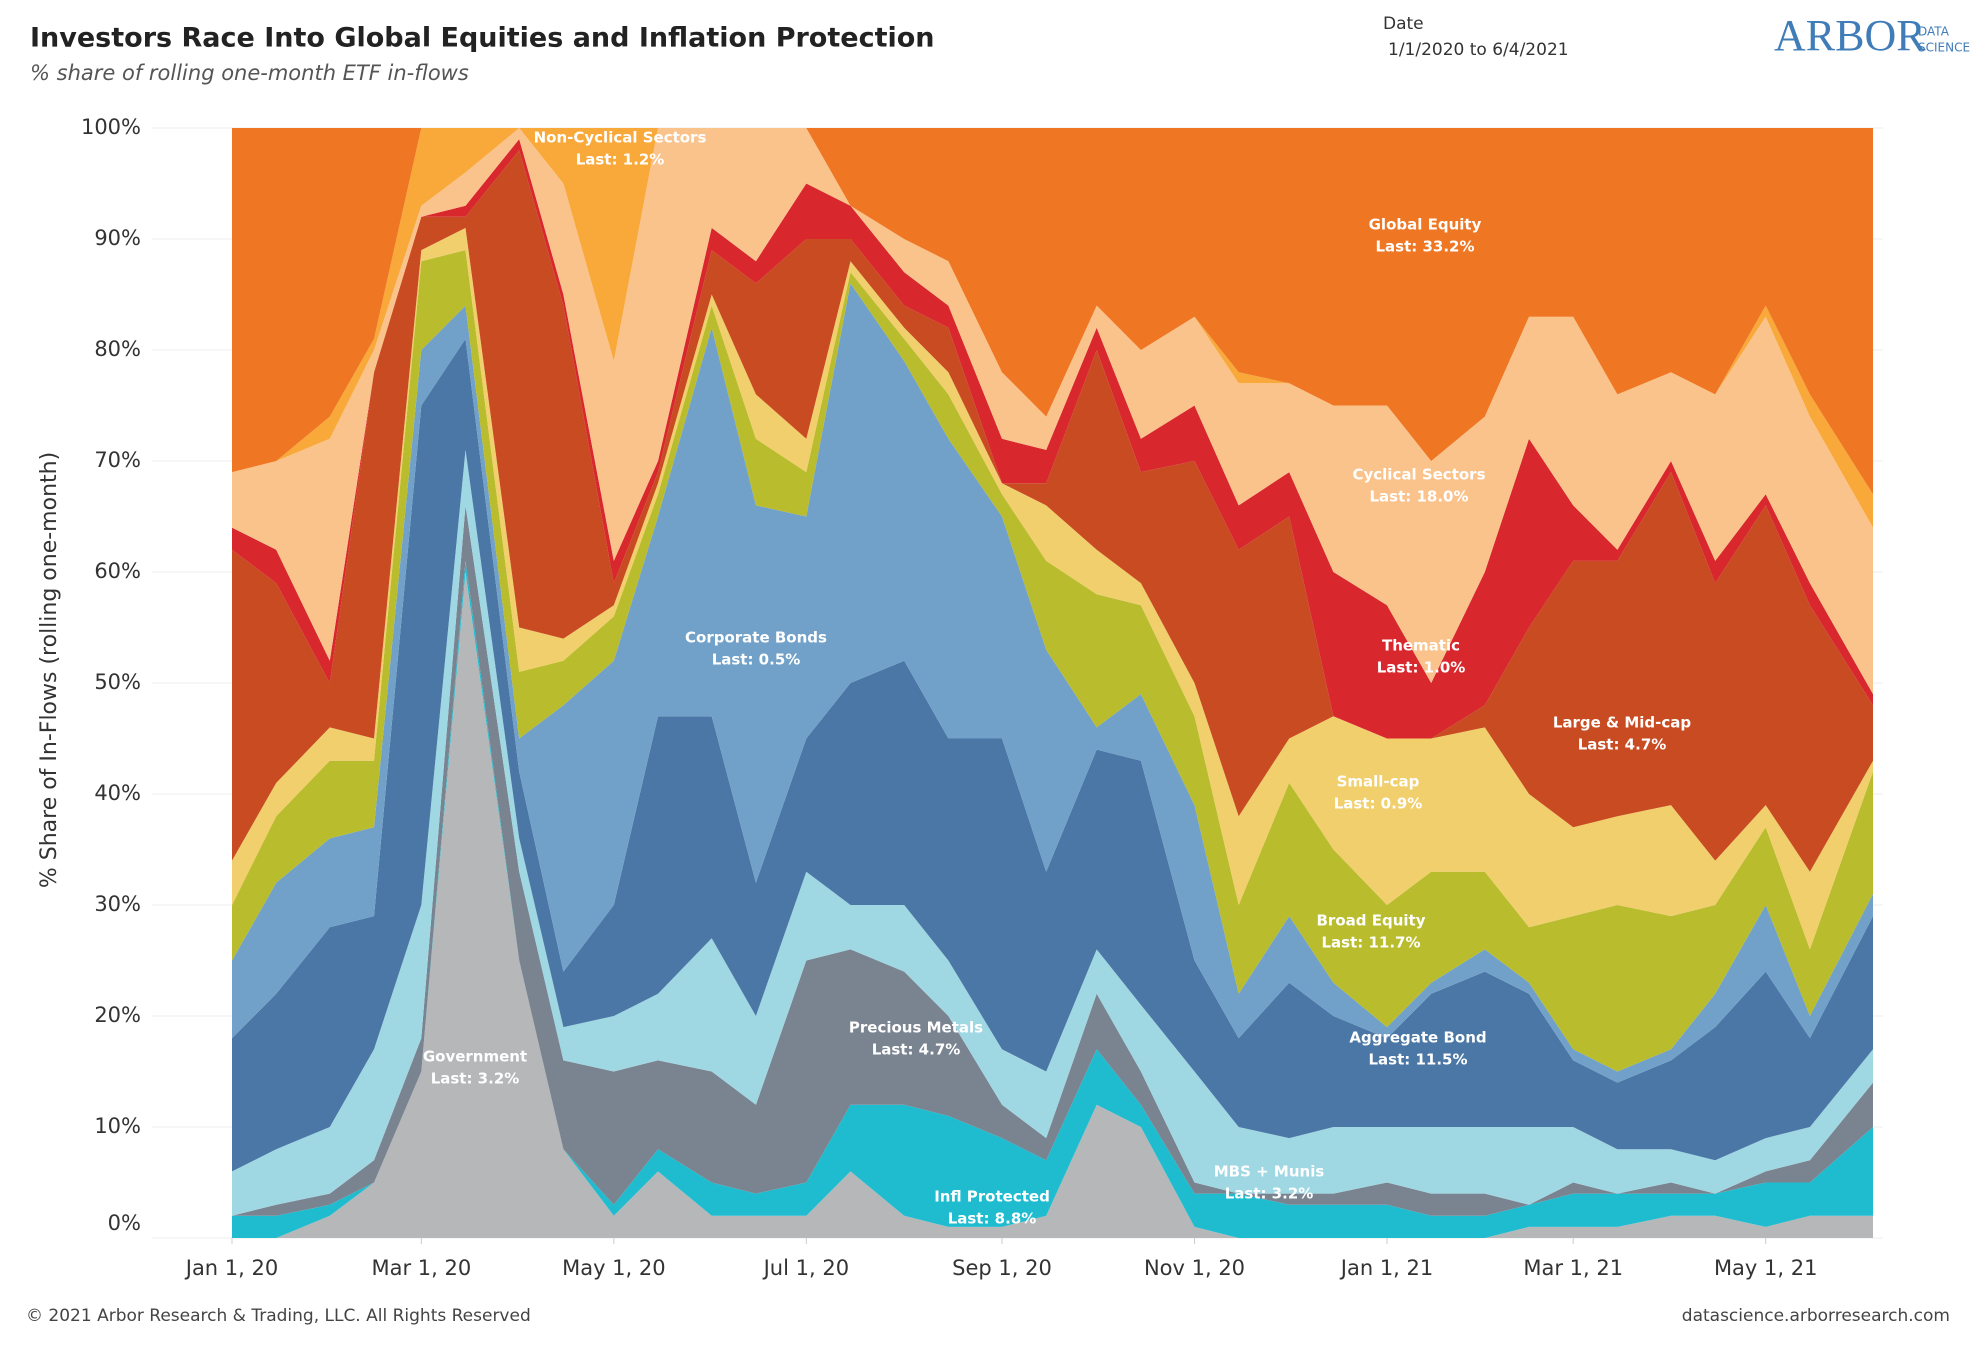 The height and width of the screenshot is (1360, 1981). I want to click on y-tick-label: 50%, so click(117, 682).